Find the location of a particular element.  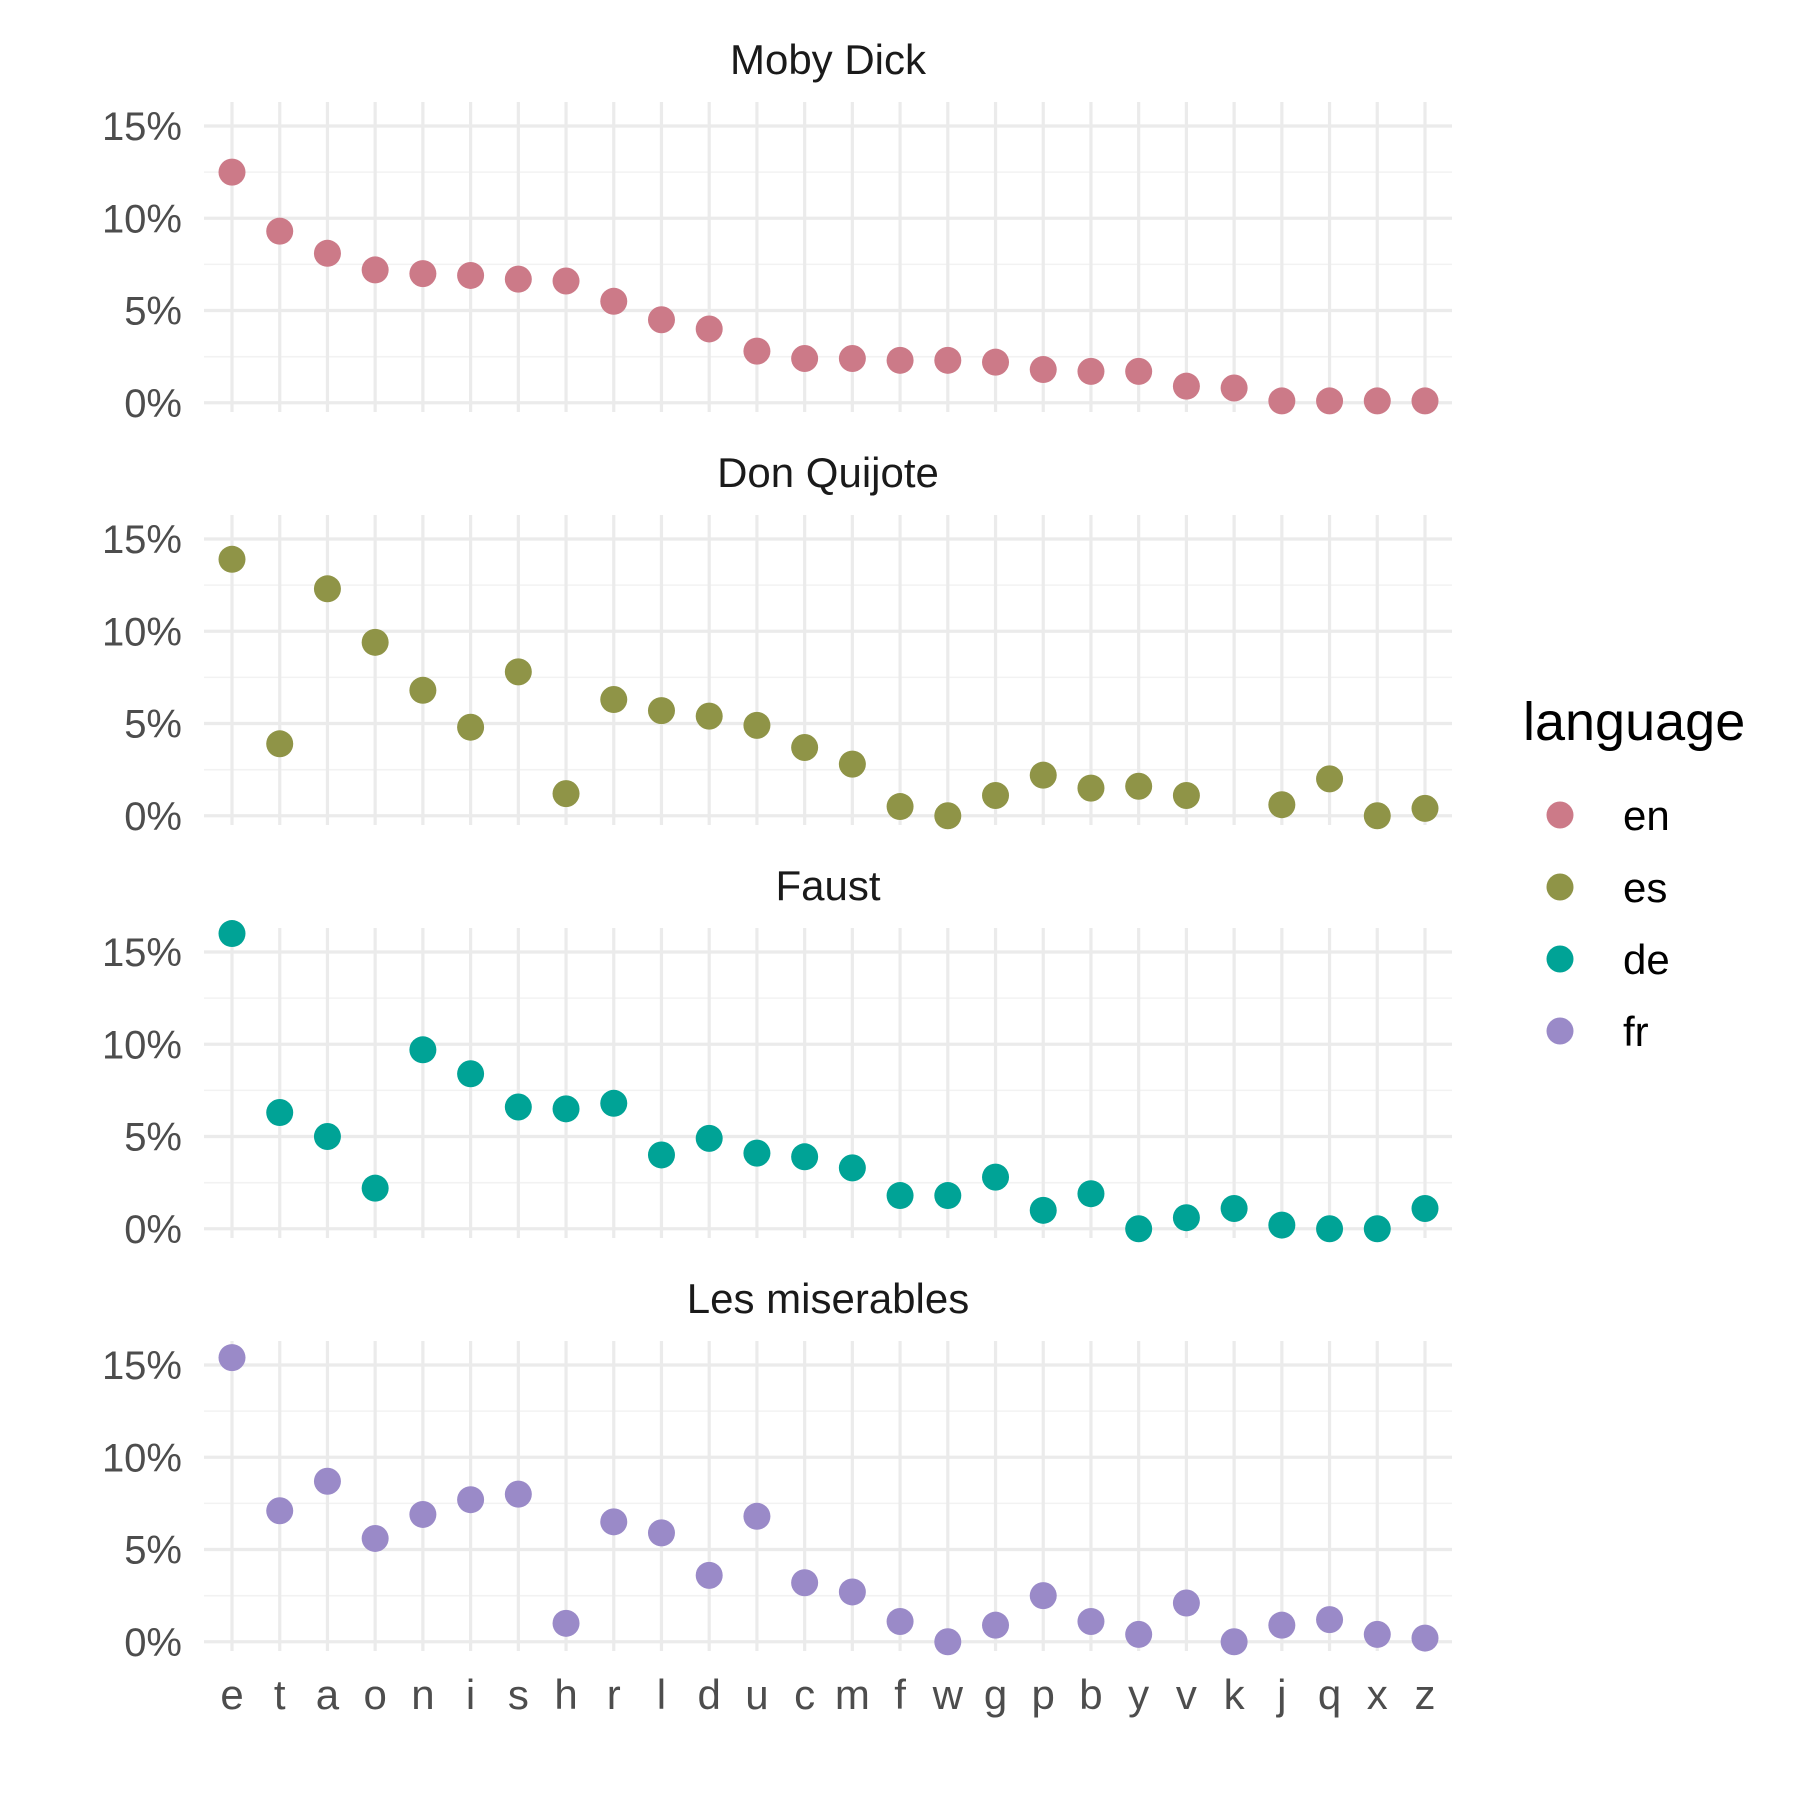

x-tick-label: e is located at coordinates (231, 1694).